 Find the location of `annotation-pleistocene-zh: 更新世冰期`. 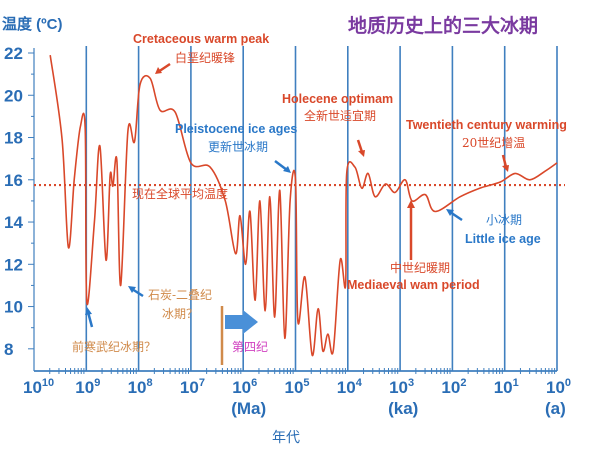

annotation-pleistocene-zh: 更新世冰期 is located at coordinates (238, 146).